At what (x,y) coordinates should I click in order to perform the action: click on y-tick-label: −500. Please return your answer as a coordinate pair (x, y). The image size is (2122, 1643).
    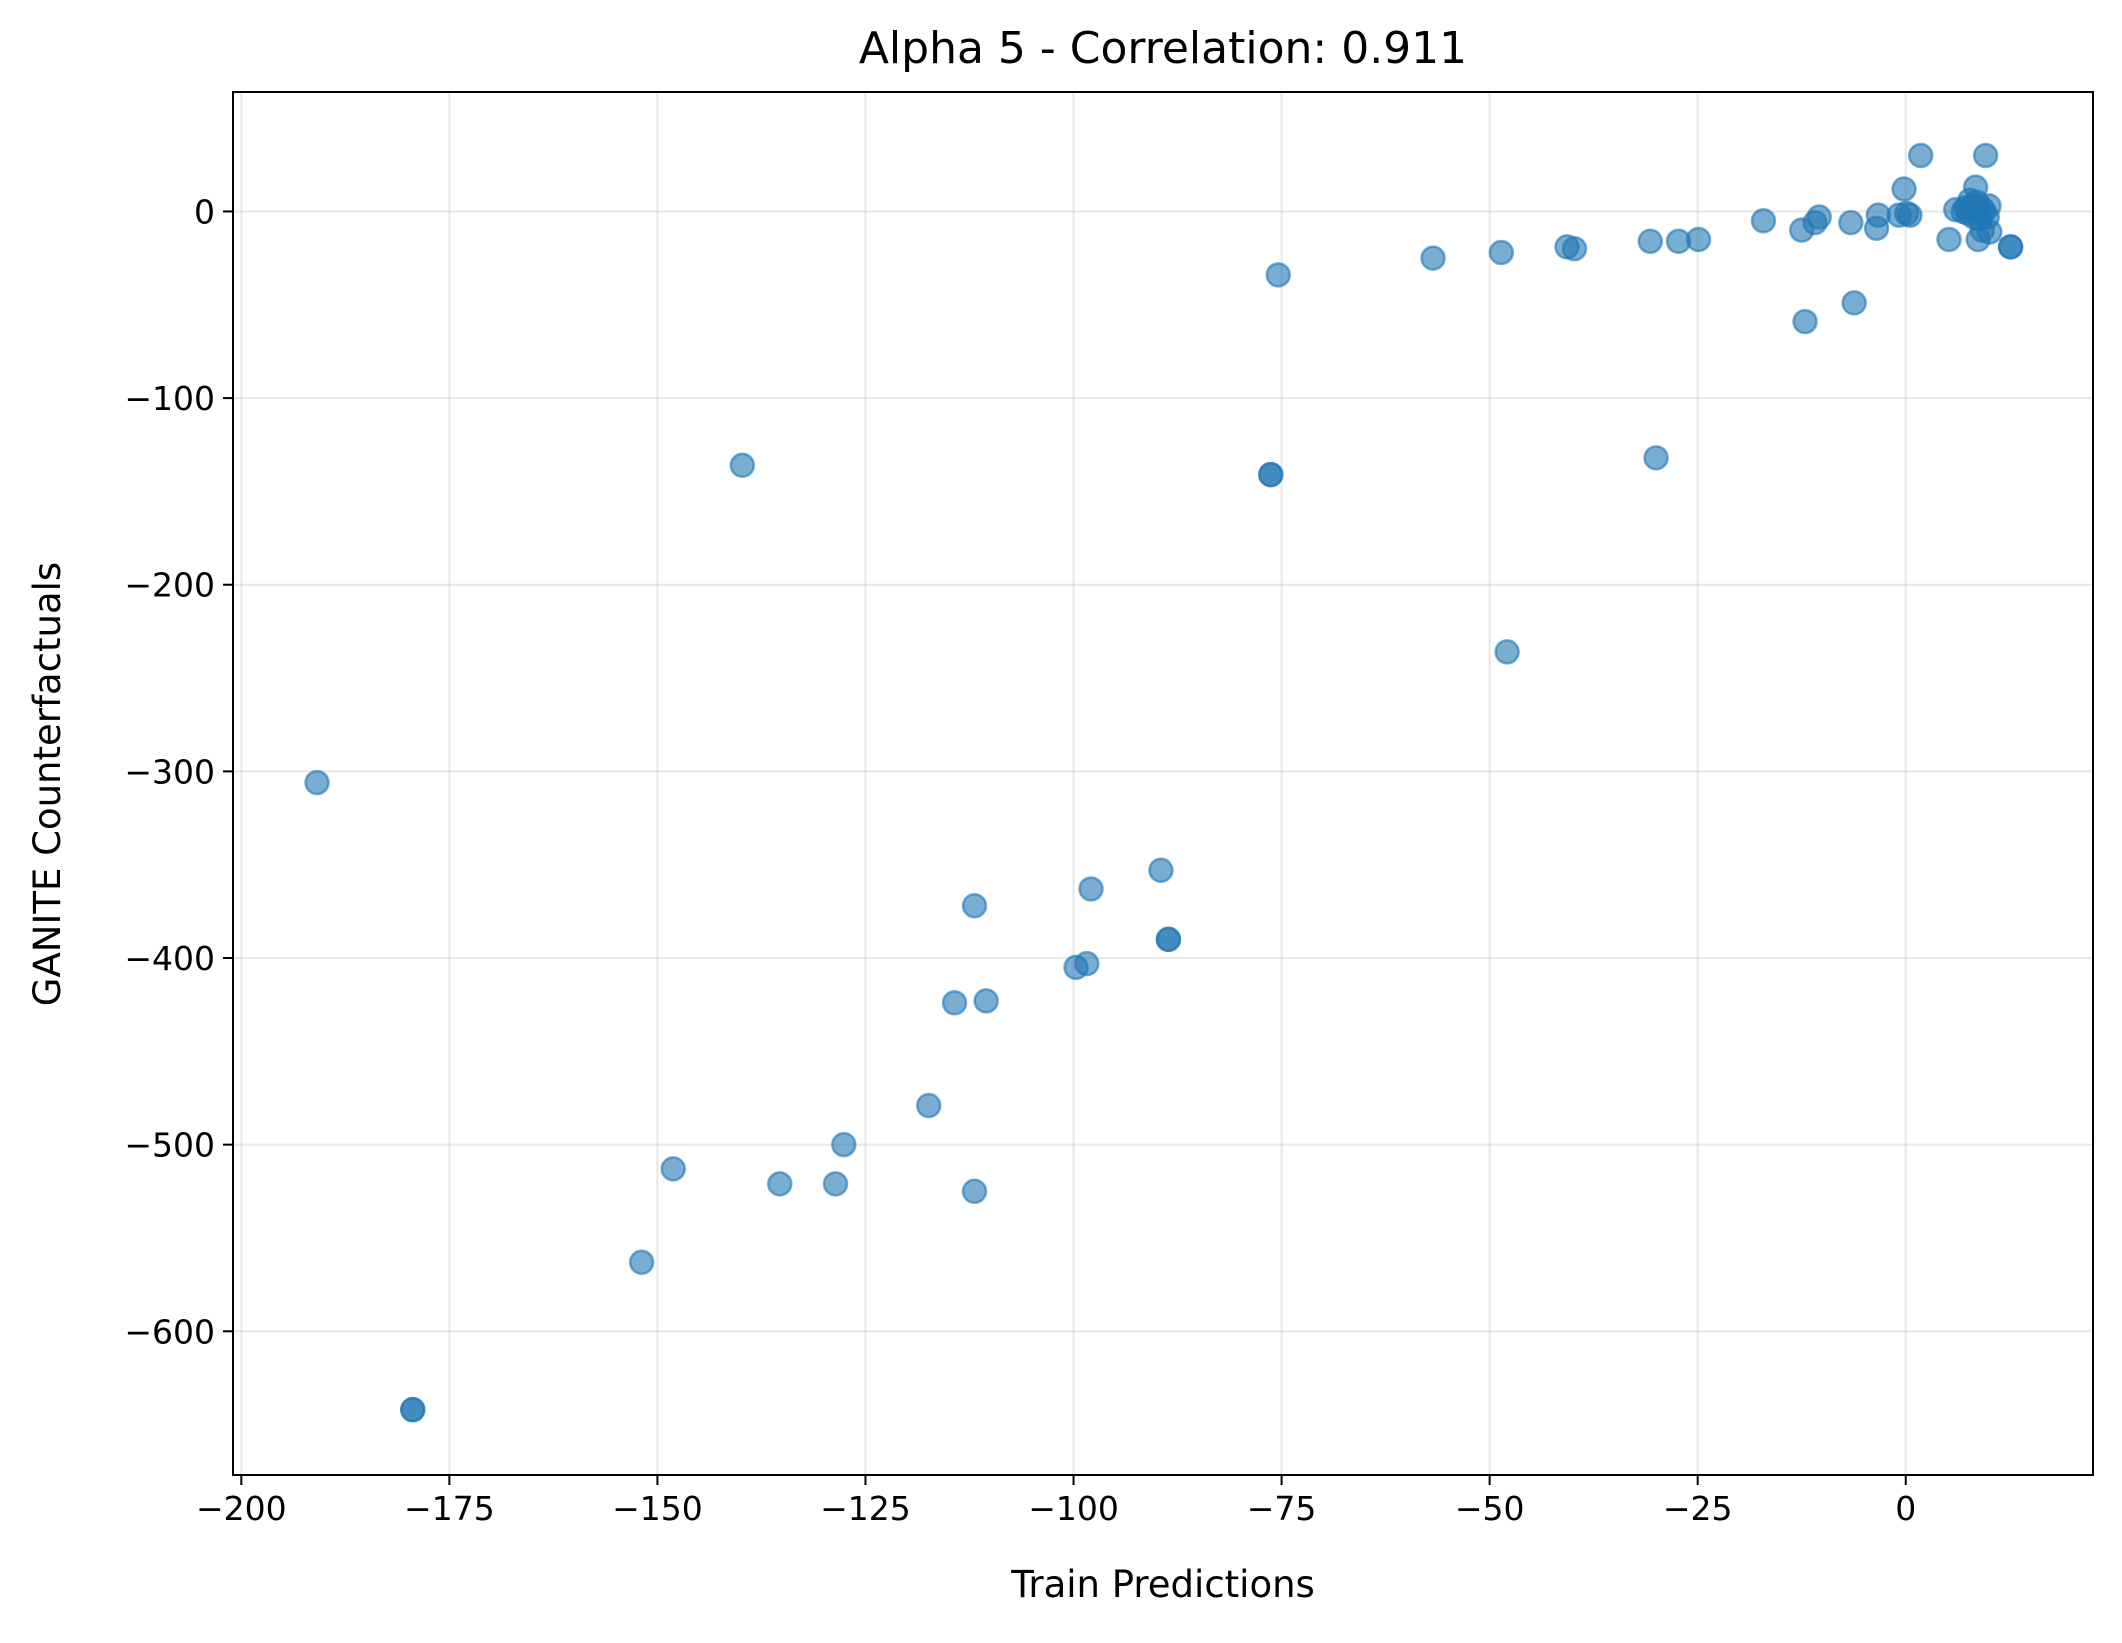
    Looking at the image, I should click on (169, 1145).